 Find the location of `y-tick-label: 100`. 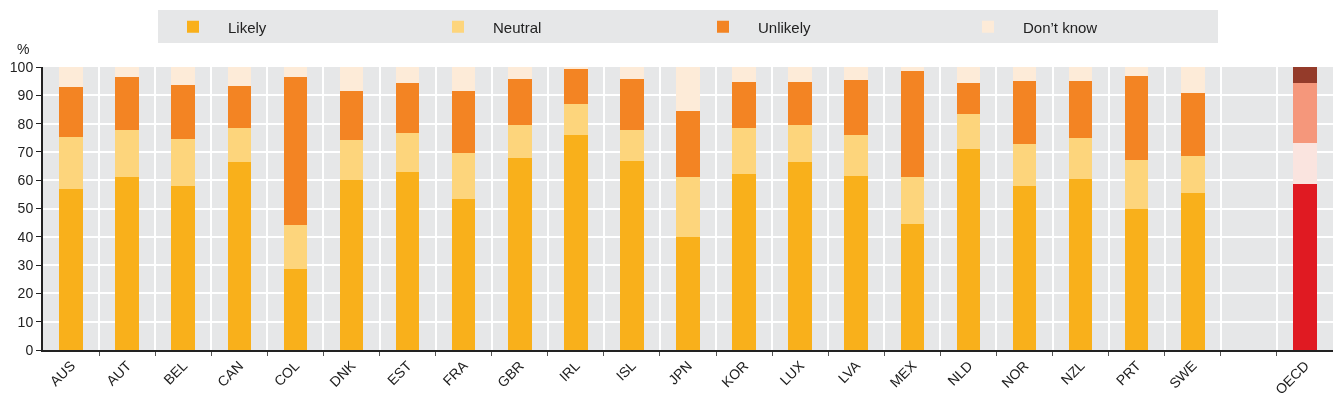

y-tick-label: 100 is located at coordinates (21, 66).